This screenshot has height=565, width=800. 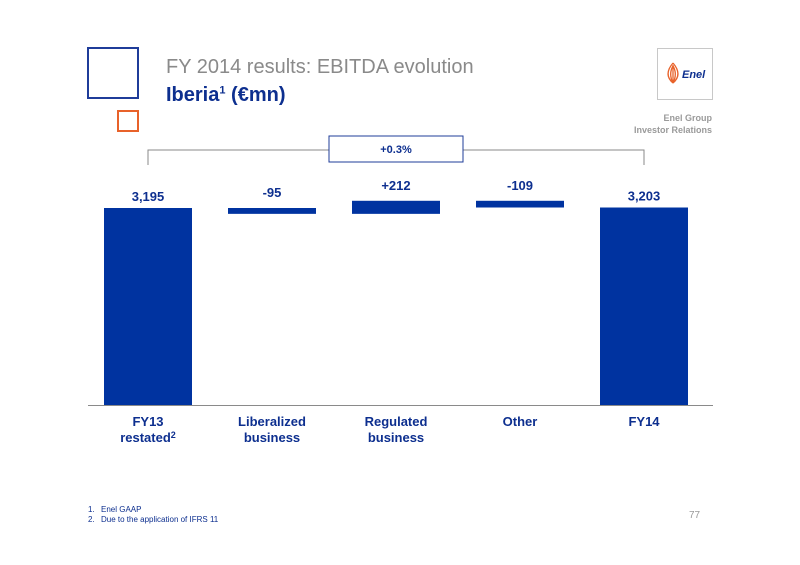 I want to click on change-box, so click(x=396, y=149).